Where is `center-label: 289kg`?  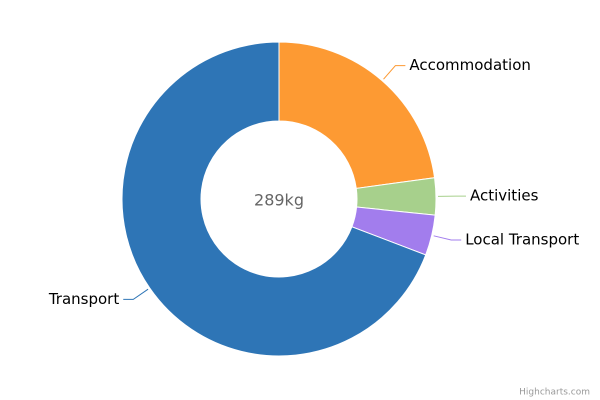 center-label: 289kg is located at coordinates (279, 200).